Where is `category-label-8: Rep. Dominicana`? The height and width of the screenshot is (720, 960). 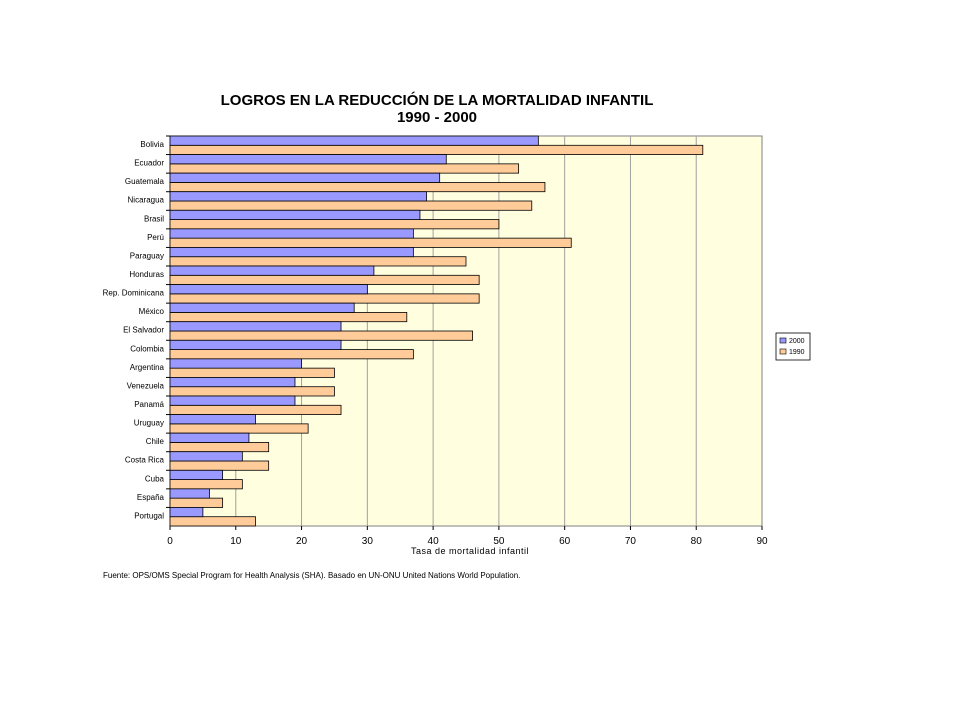
category-label-8: Rep. Dominicana is located at coordinates (134, 293).